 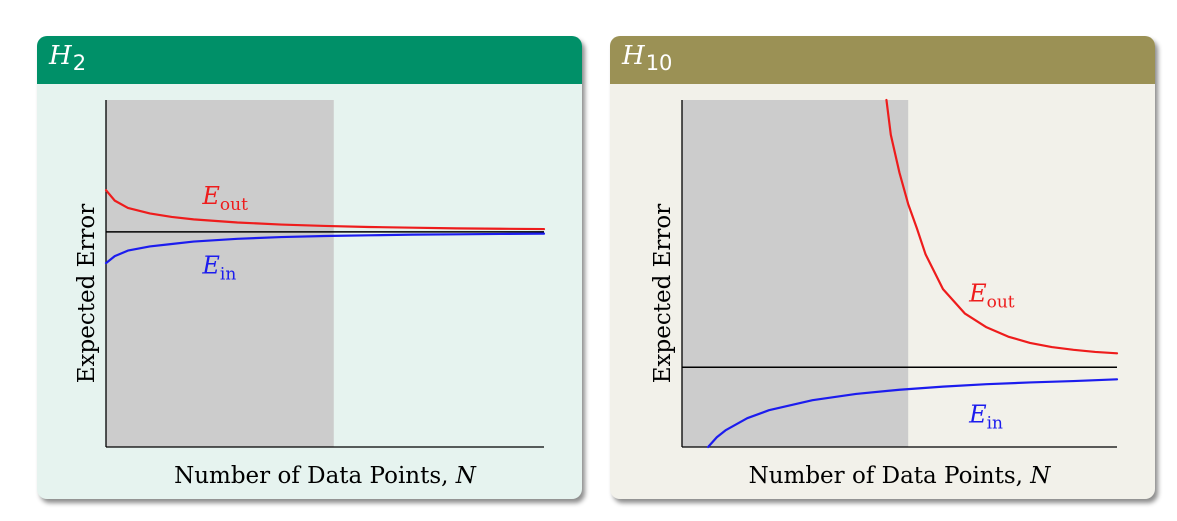 What do you see at coordinates (68, 58) in the screenshot?
I see `panel-title: H2` at bounding box center [68, 58].